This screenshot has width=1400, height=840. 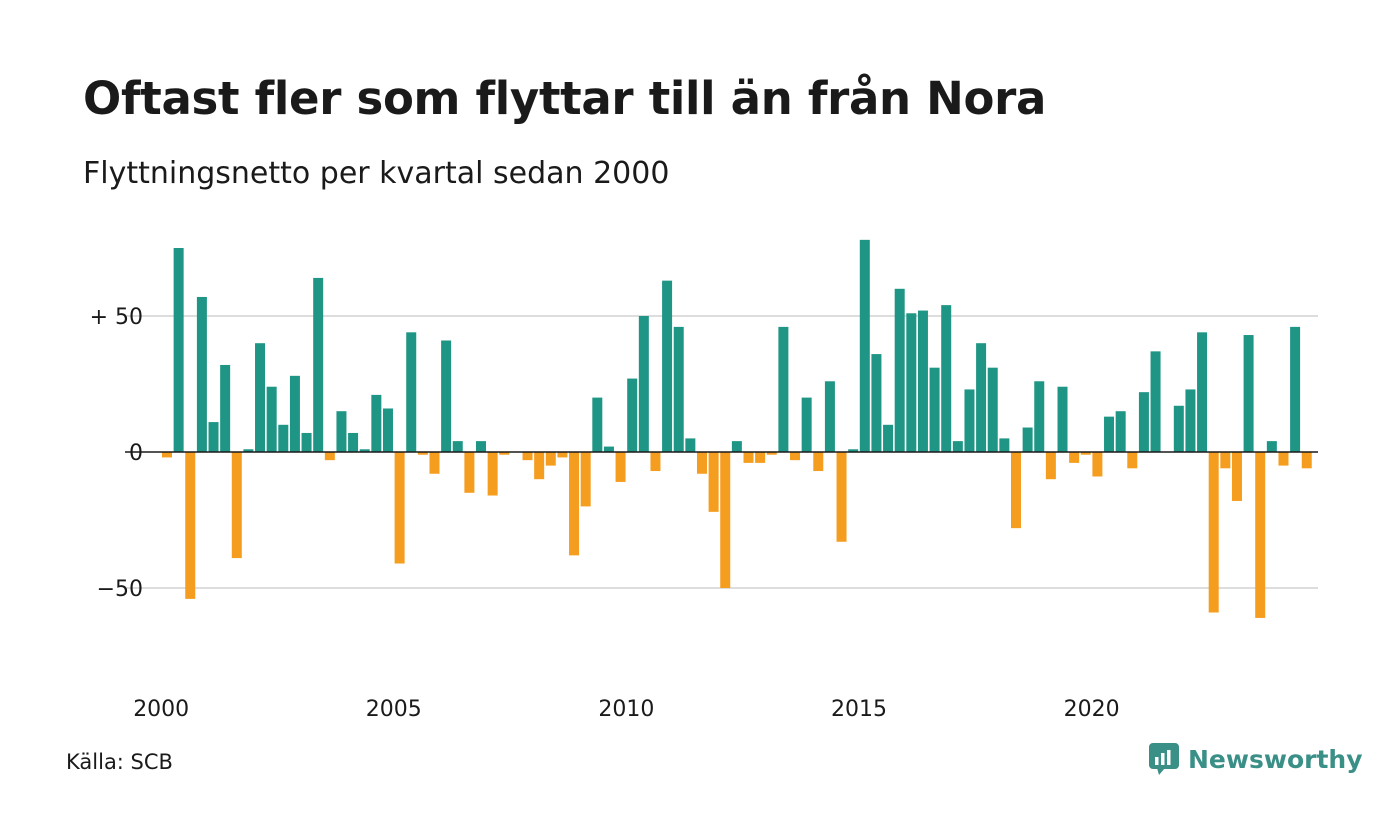 What do you see at coordinates (1164, 759) in the screenshot?
I see `chart-bubble-icon` at bounding box center [1164, 759].